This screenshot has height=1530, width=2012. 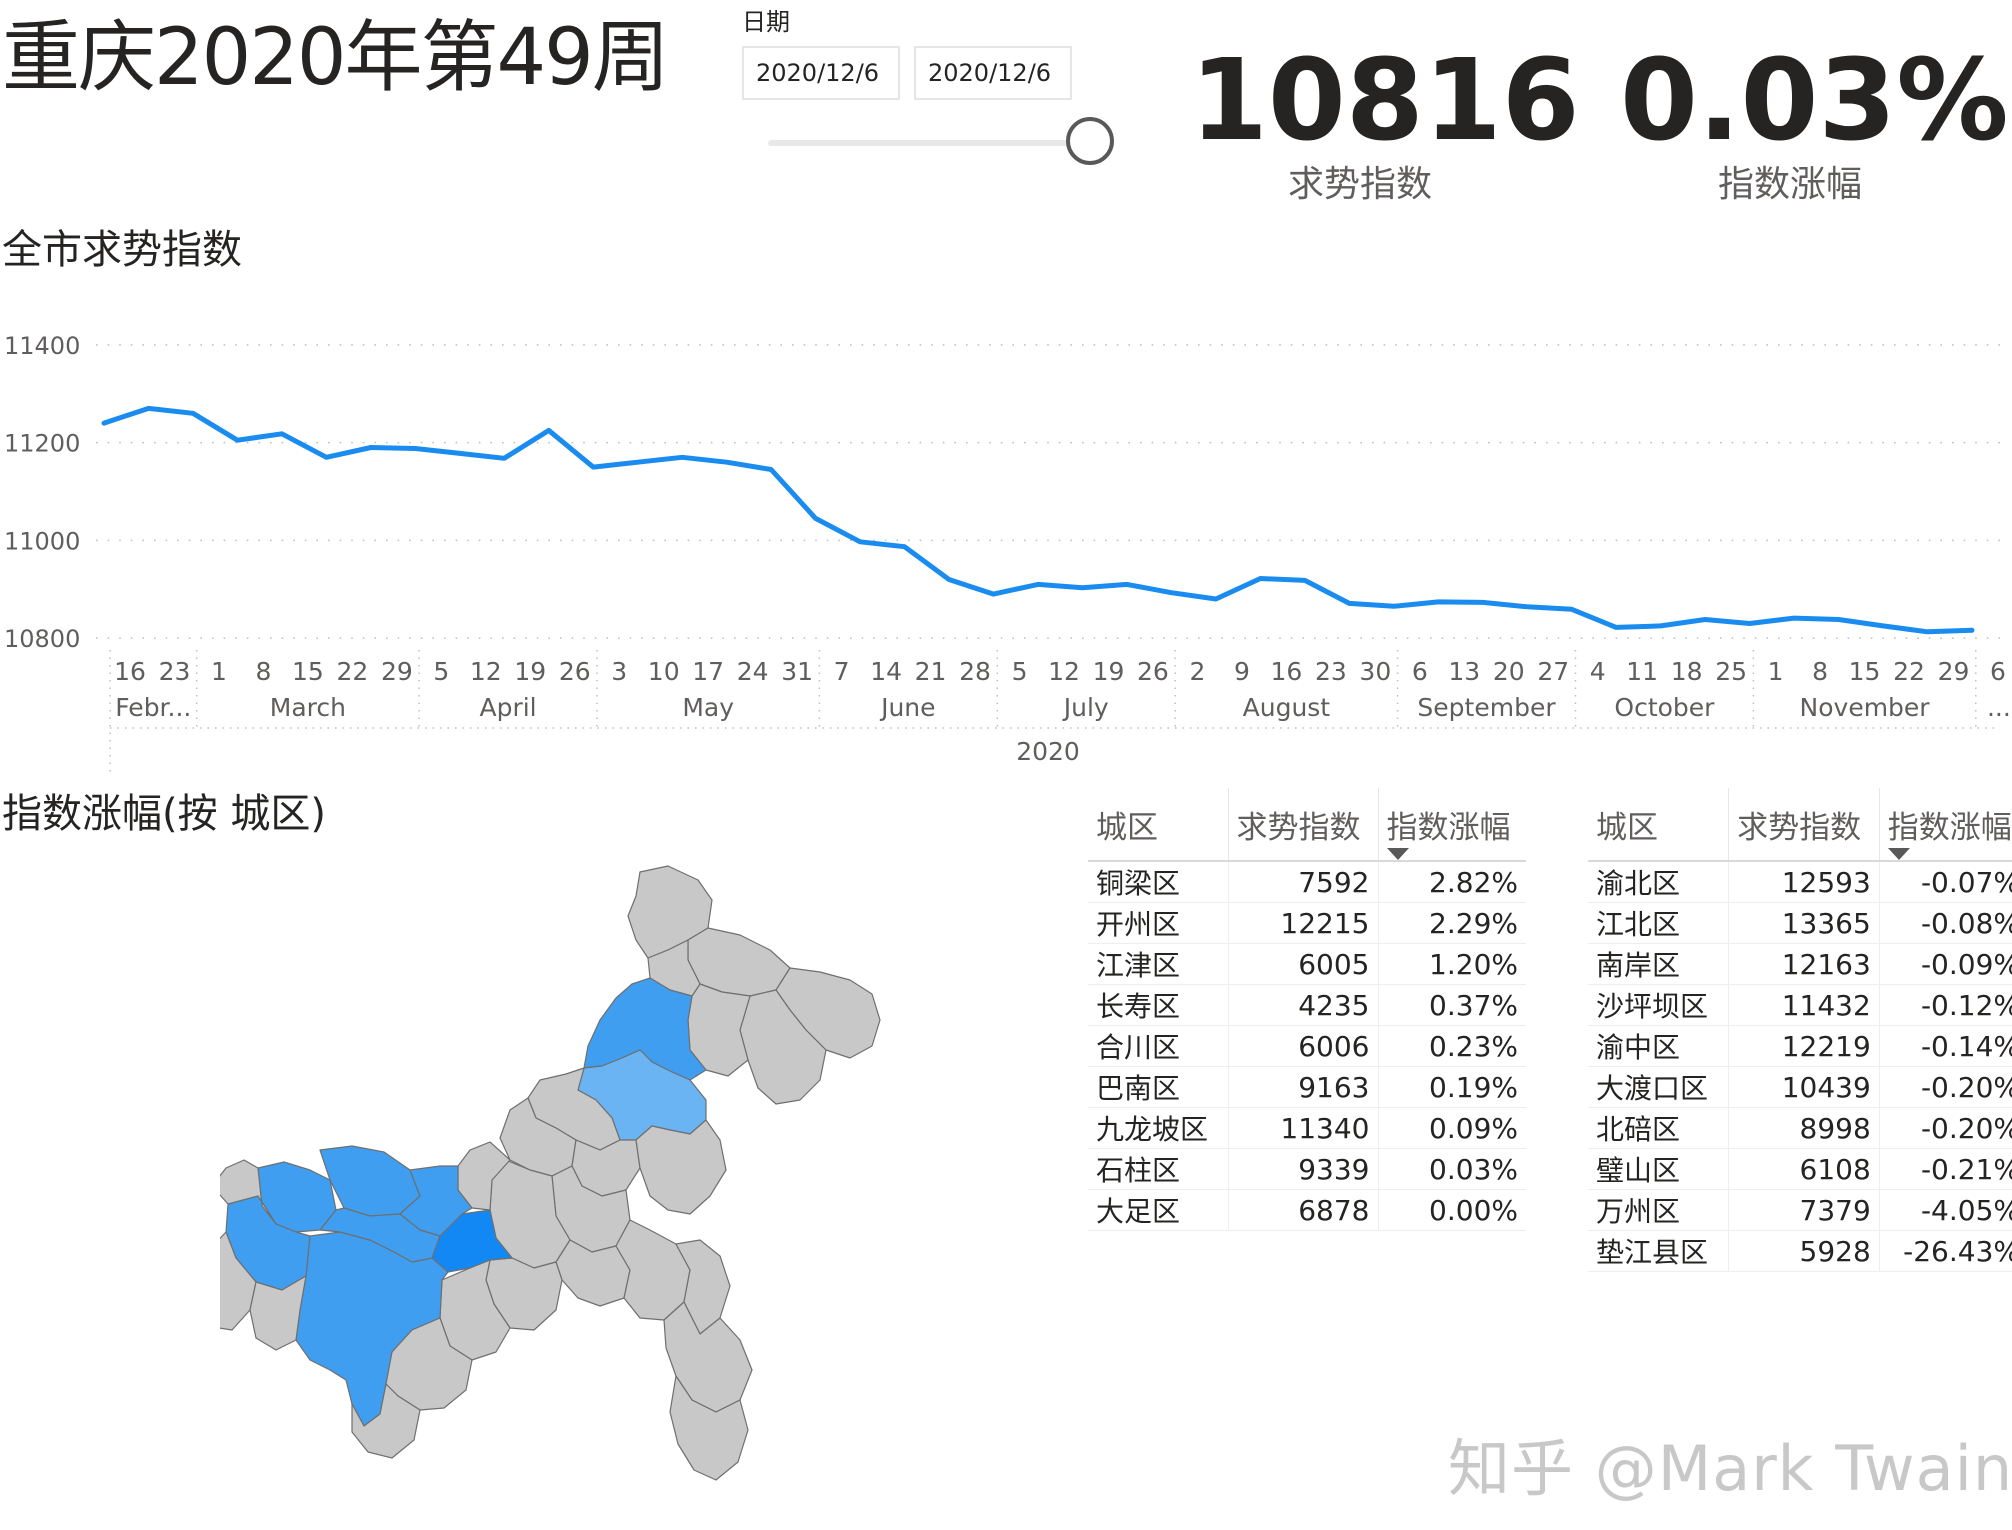 I want to click on y-tick-label: 11400, so click(x=42, y=346).